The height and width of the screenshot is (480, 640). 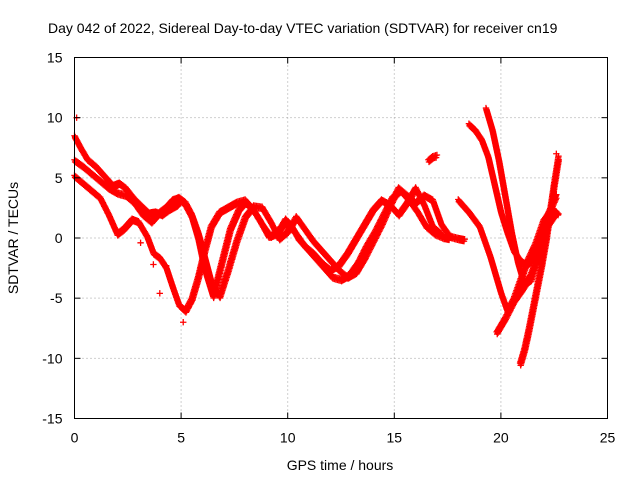 What do you see at coordinates (75, 438) in the screenshot?
I see `x-tick-label: 0` at bounding box center [75, 438].